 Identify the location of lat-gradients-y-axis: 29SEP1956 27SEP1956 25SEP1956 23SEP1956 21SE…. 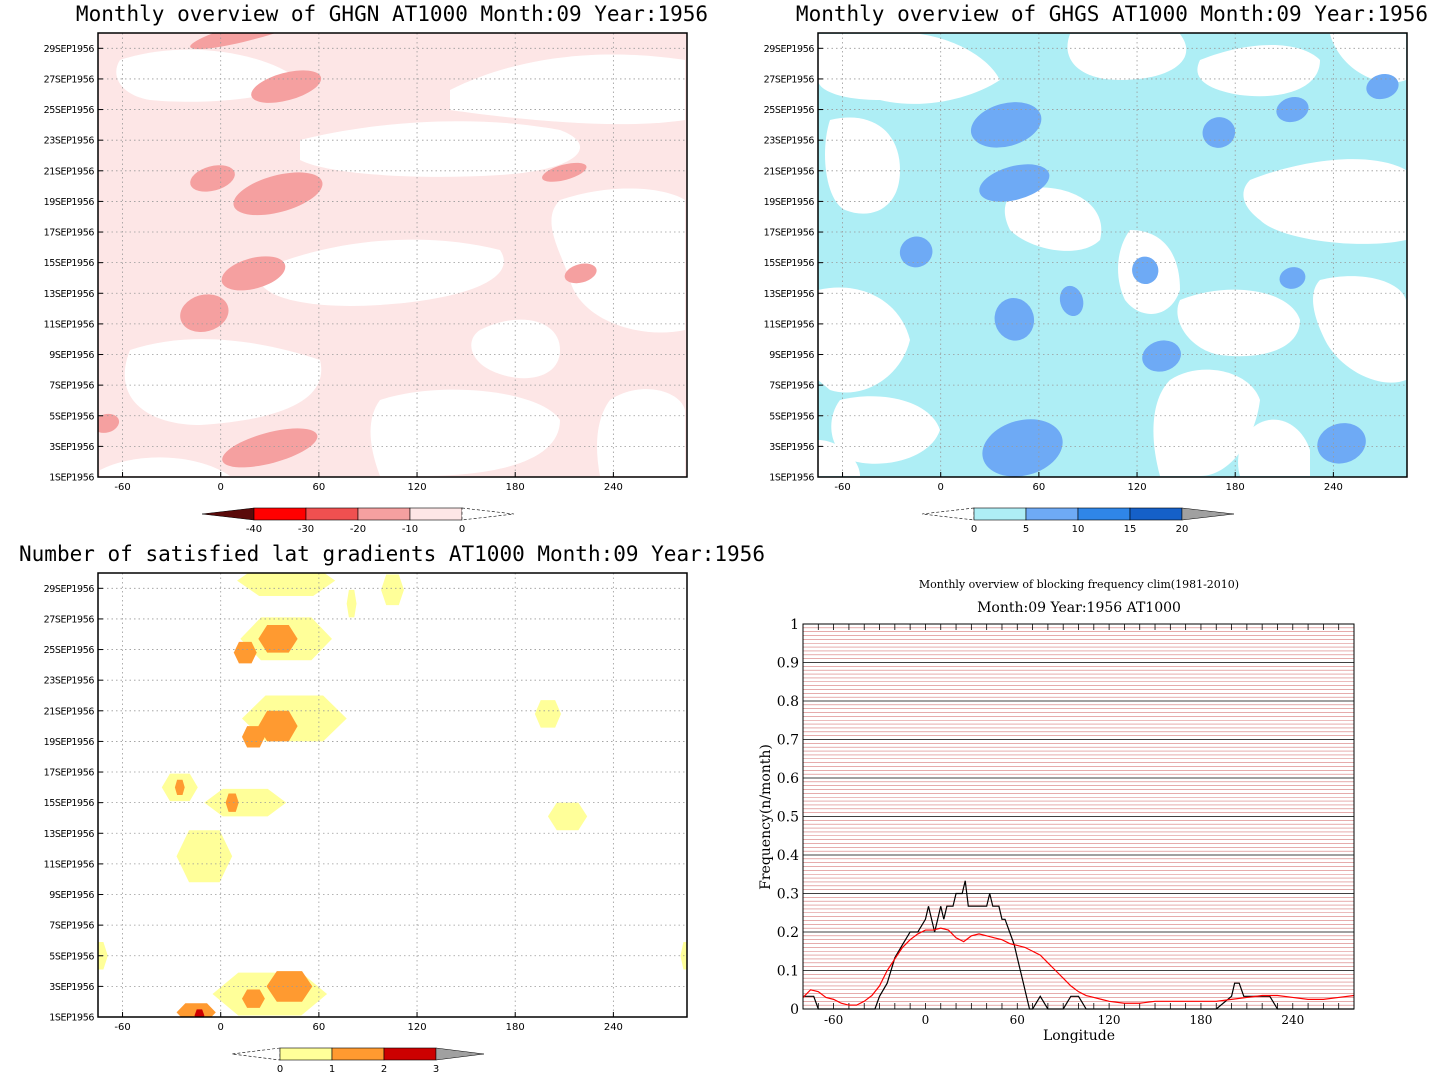
(73, 804).